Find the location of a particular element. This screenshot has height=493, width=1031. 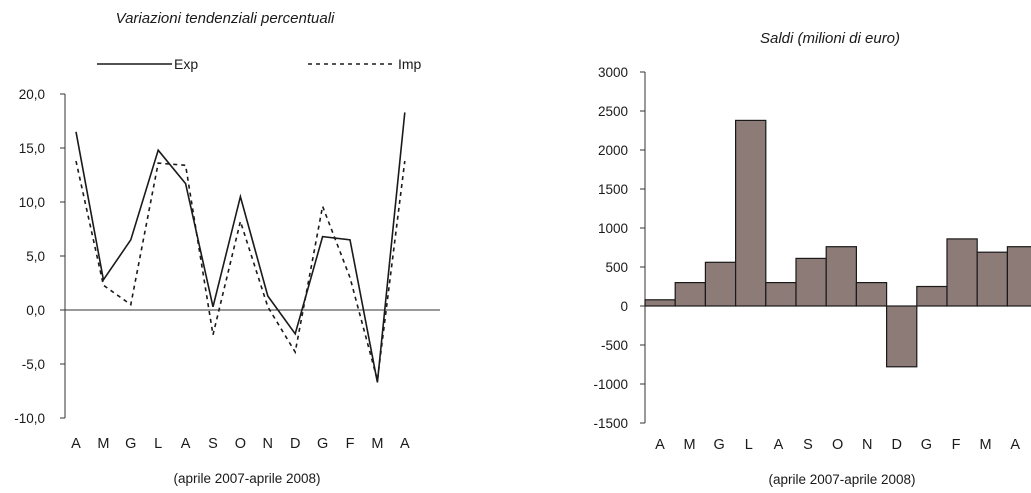

y-tick-label: -10,0 is located at coordinates (29, 418).